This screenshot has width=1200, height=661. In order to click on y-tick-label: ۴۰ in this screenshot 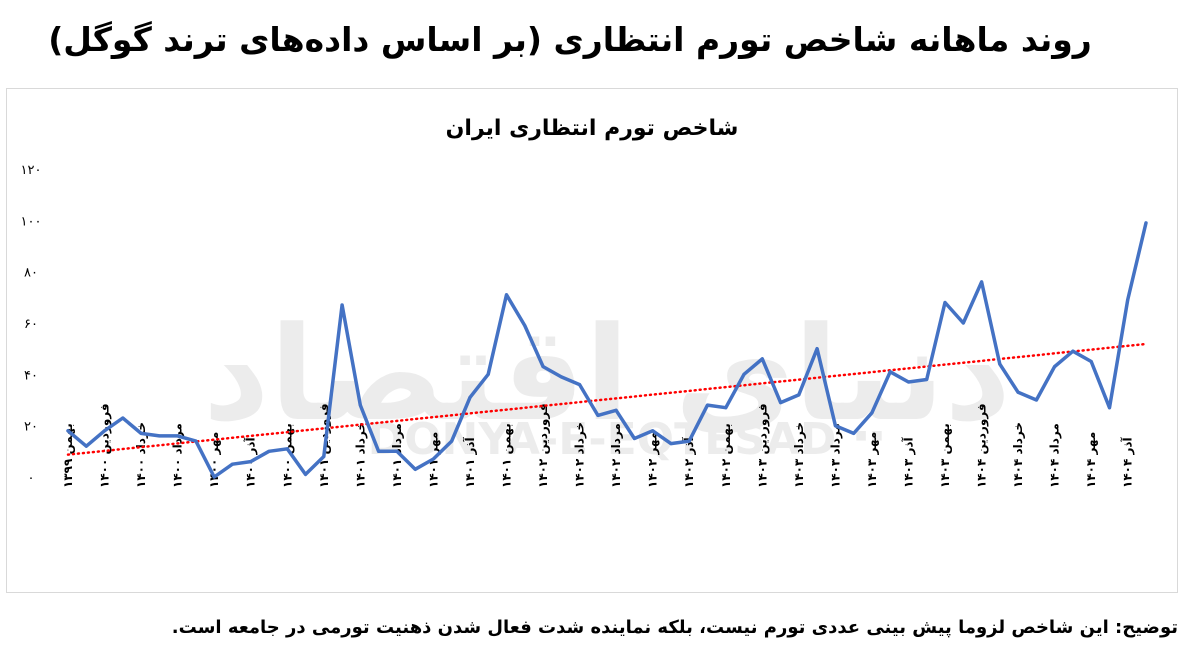, I will do `click(31, 375)`.